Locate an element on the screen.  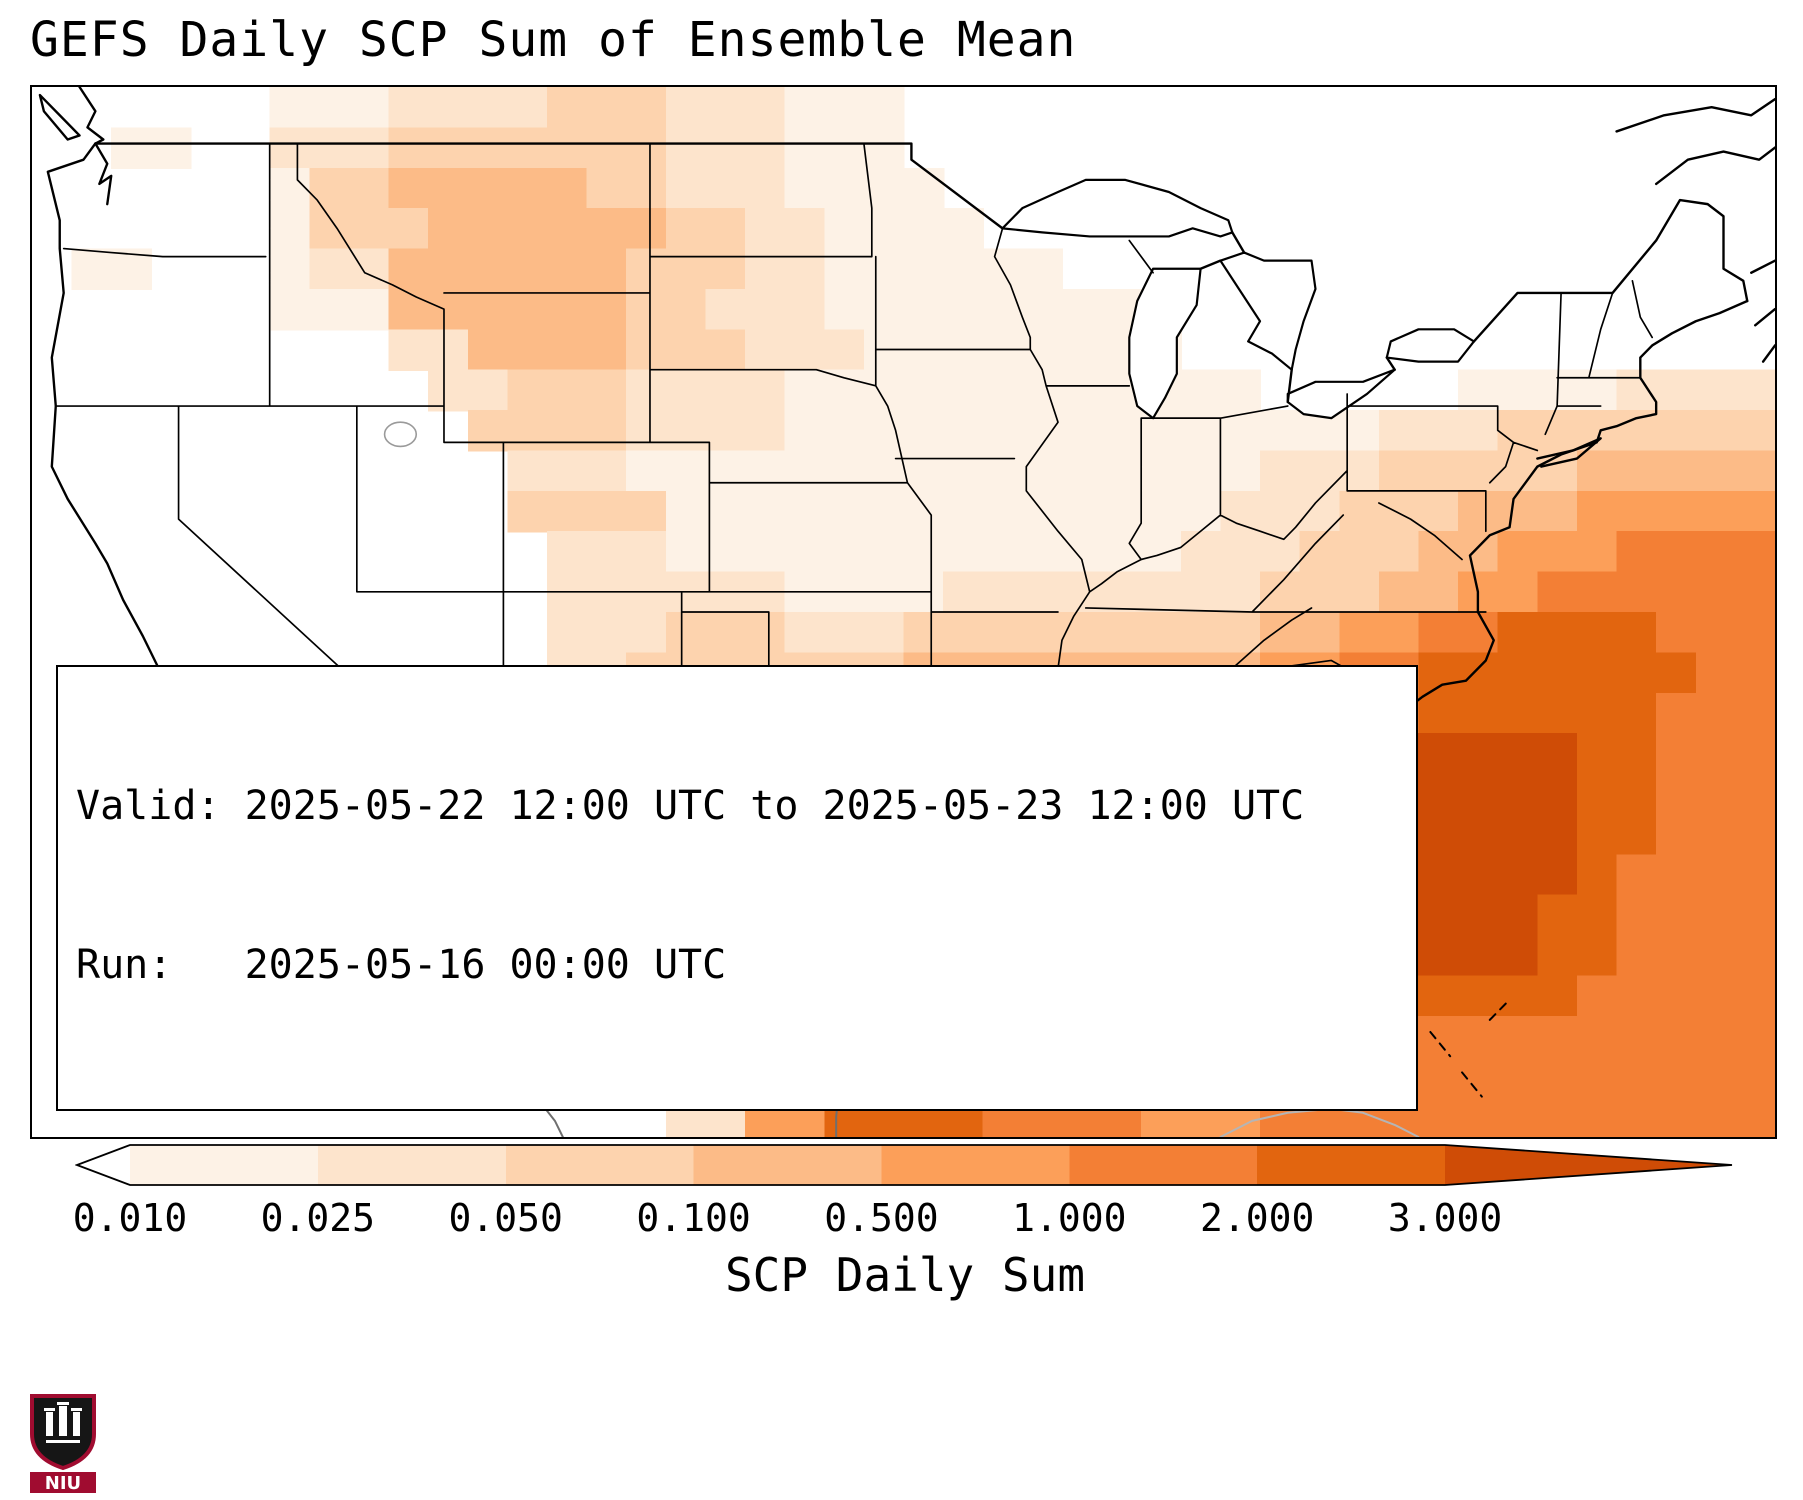
colorbar-tick-label: 1.000 is located at coordinates (1069, 1218).